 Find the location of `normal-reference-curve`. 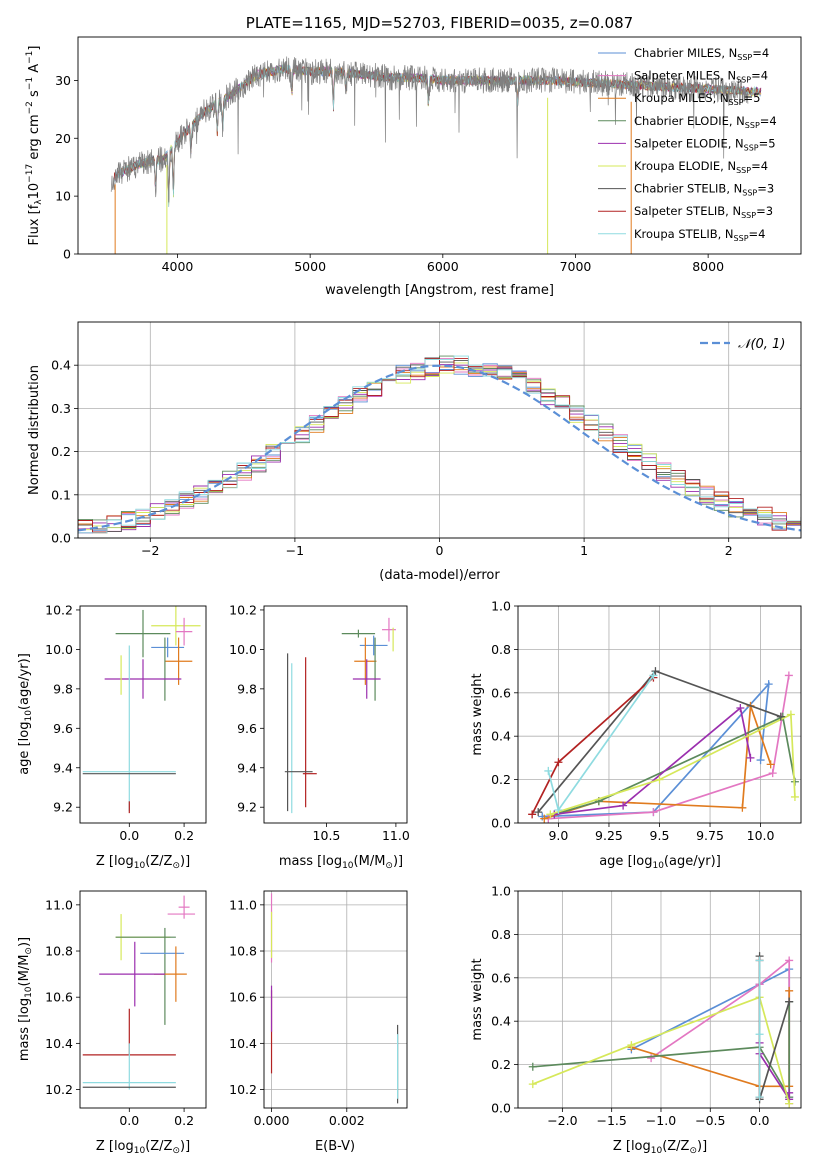

normal-reference-curve is located at coordinates (439, 448).